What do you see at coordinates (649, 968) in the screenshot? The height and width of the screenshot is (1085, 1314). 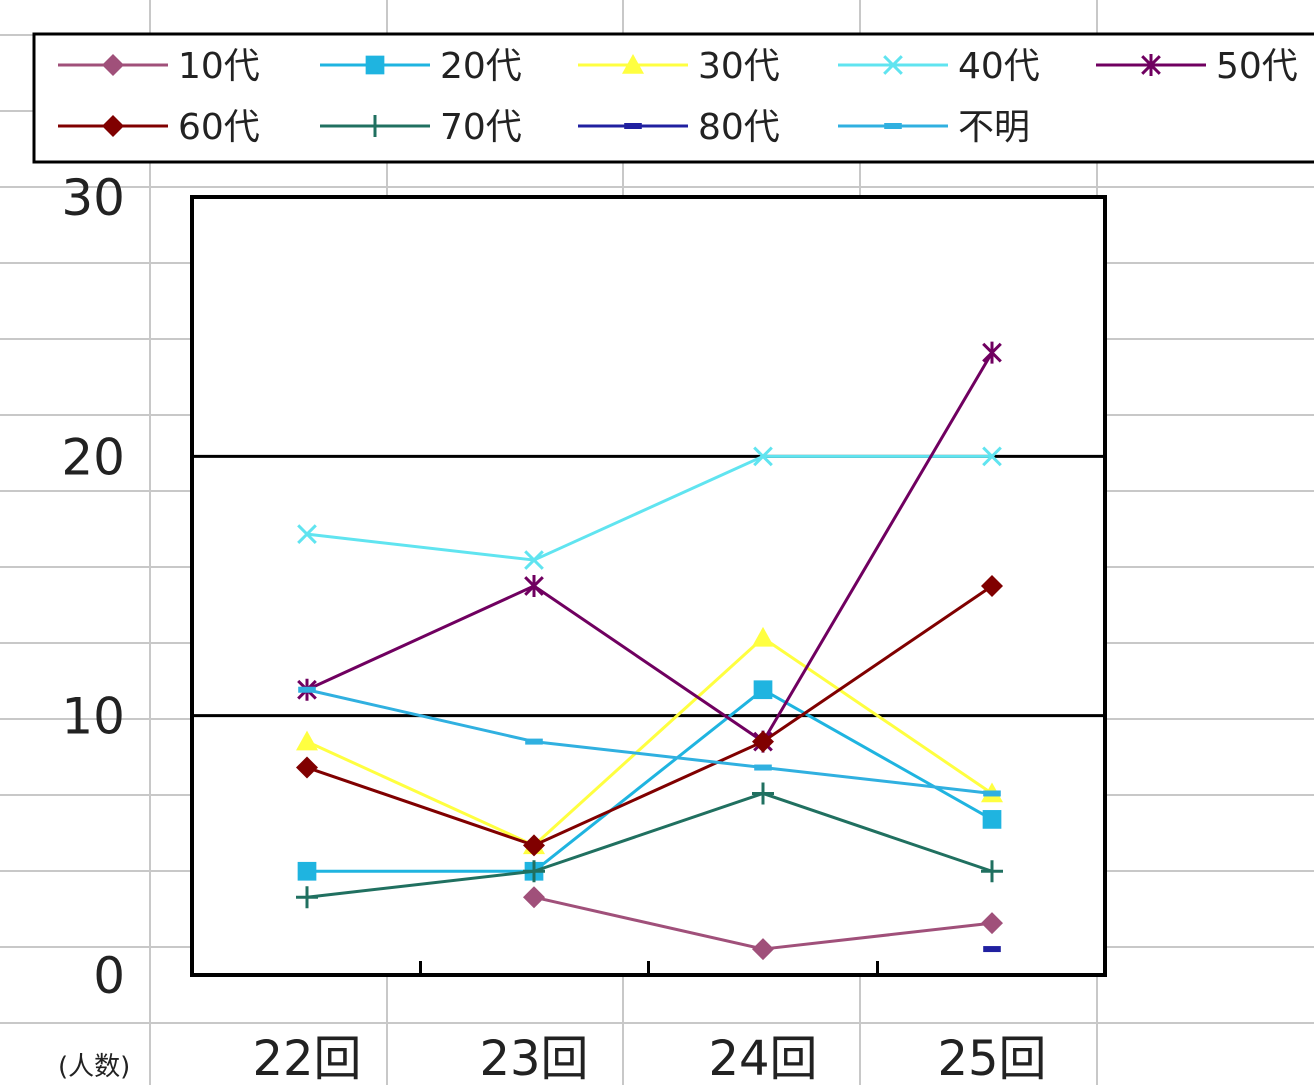 I see `x-axis-tick-marks` at bounding box center [649, 968].